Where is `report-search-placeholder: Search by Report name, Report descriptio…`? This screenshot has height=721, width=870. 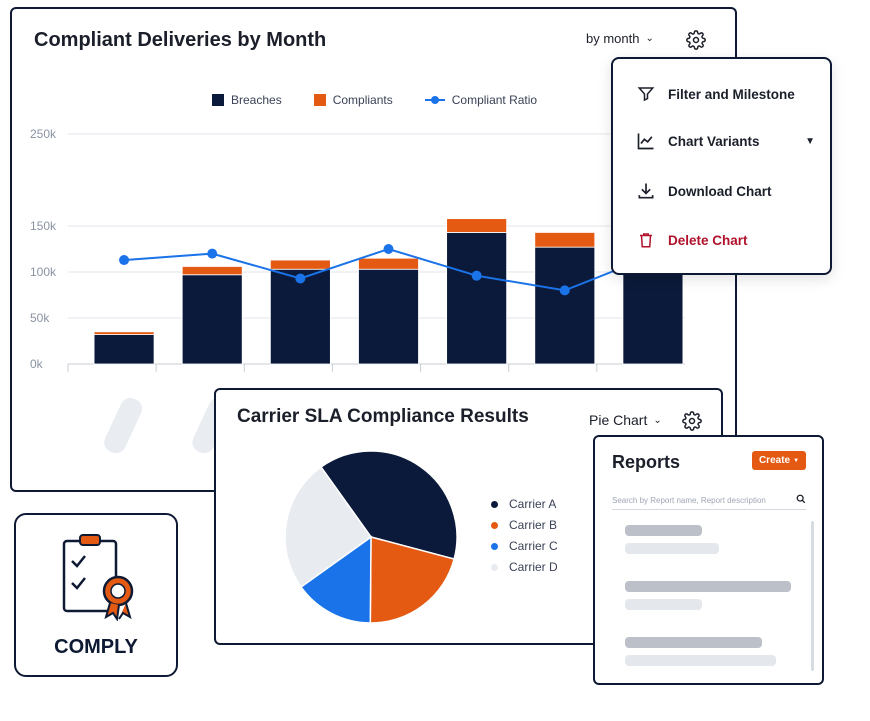
report-search-placeholder: Search by Report name, Report descriptio… is located at coordinates (689, 500).